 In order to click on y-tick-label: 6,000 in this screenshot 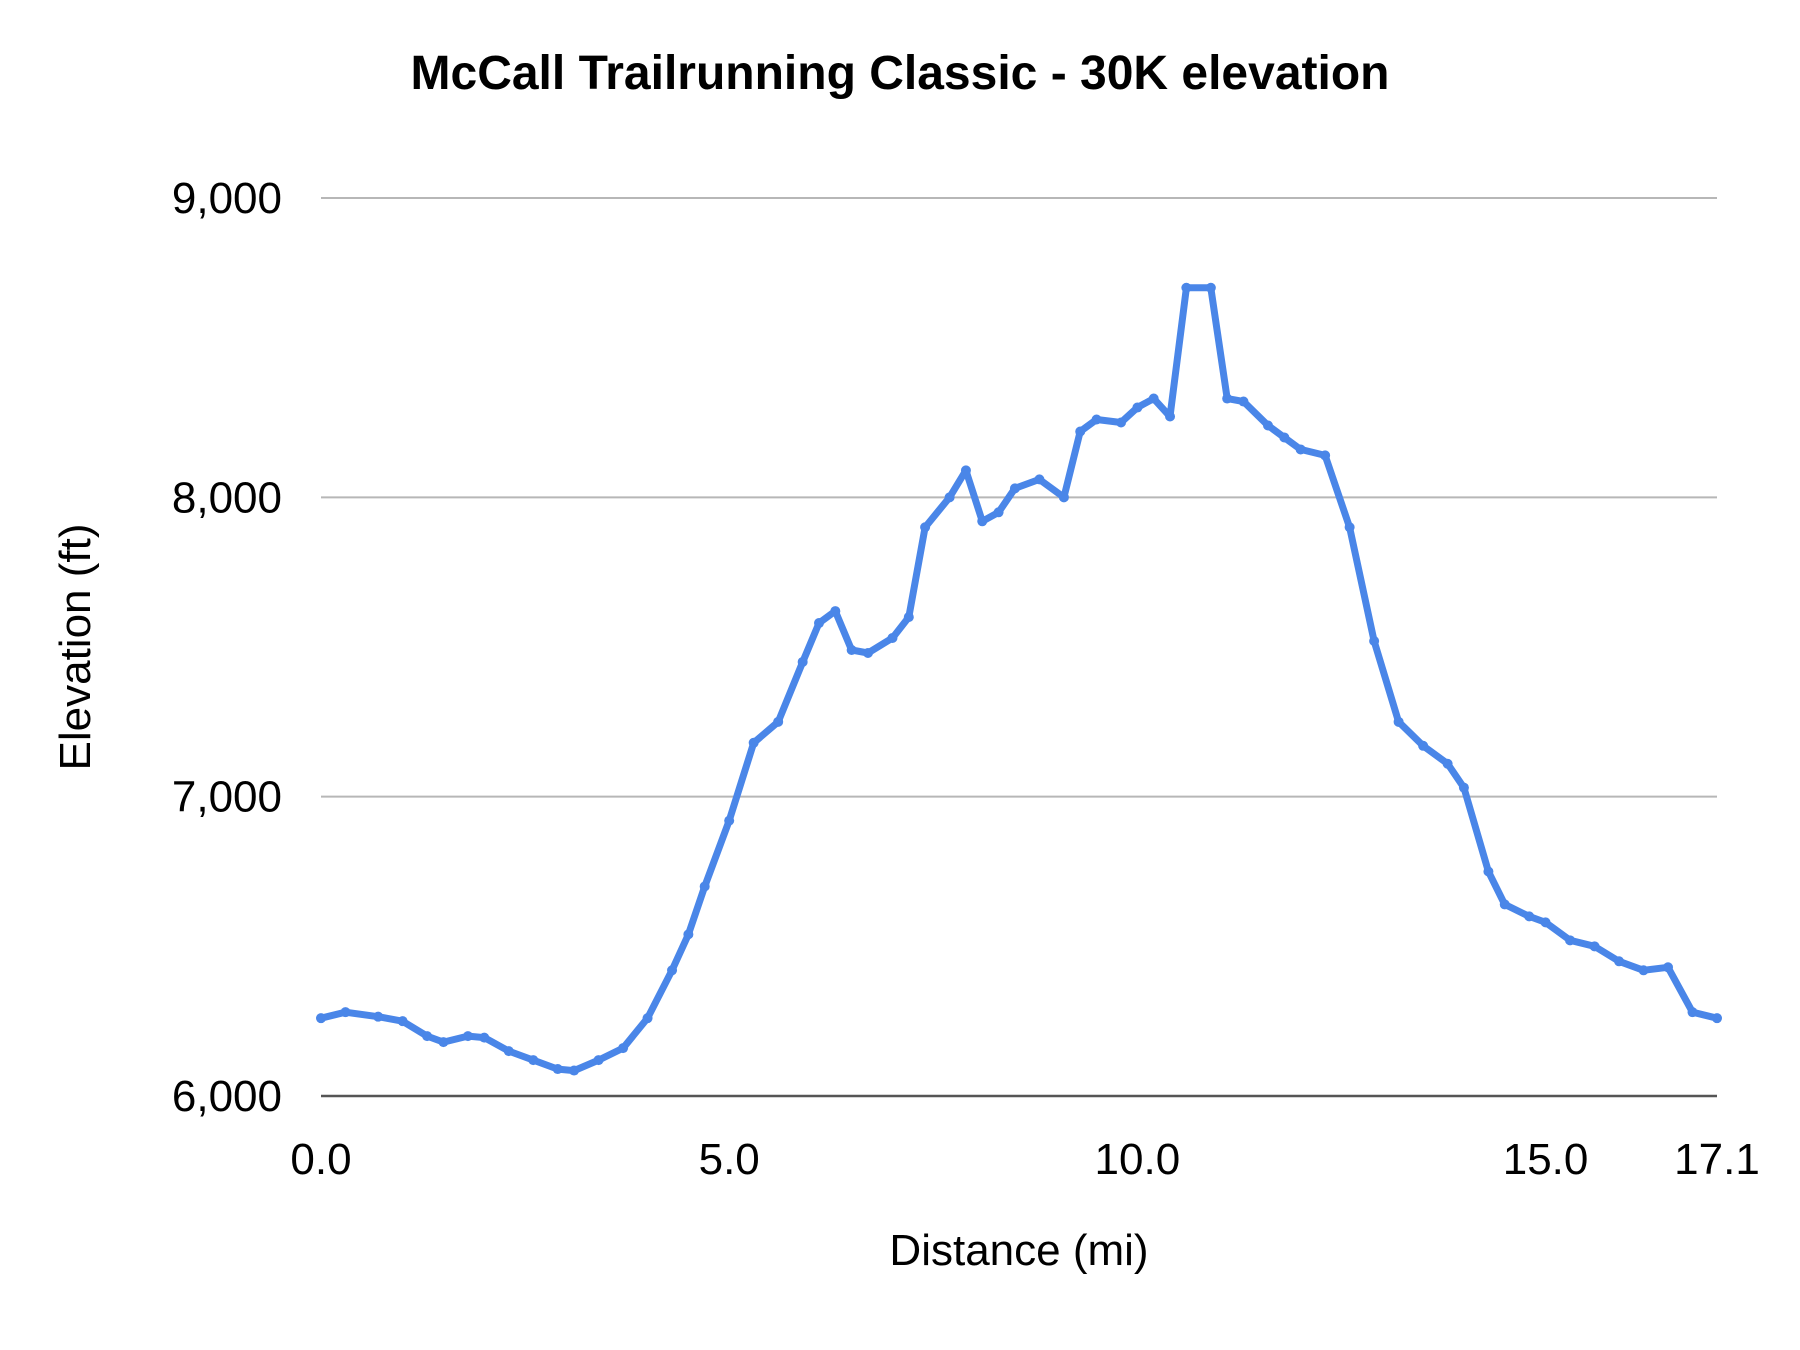, I will do `click(227, 1096)`.